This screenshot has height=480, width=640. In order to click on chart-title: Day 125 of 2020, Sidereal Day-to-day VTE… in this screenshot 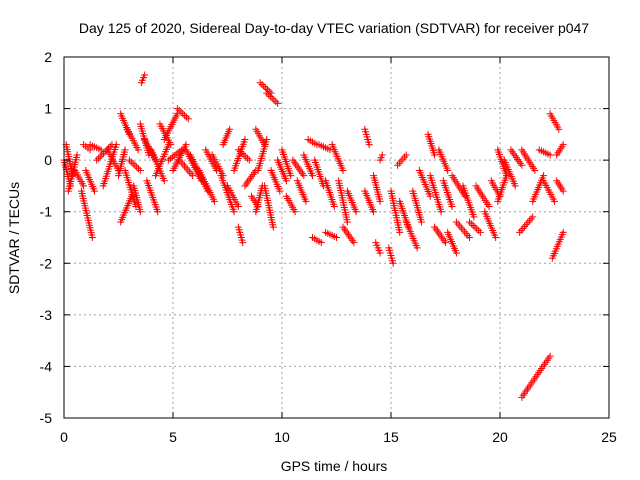, I will do `click(334, 28)`.